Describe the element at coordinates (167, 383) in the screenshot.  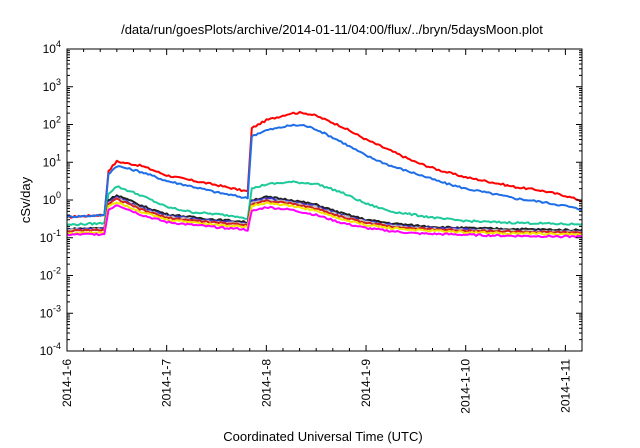
I see `x-tick-label: 2014-1-7` at that location.